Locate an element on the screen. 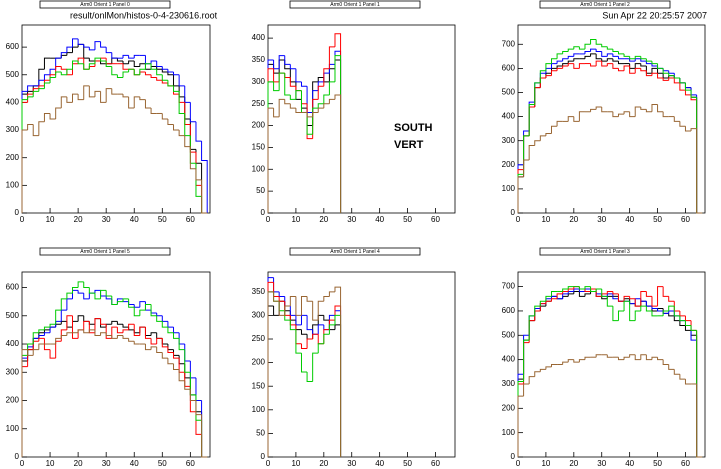 The width and height of the screenshot is (721, 469). y-tick-label: 100 is located at coordinates (509, 432).